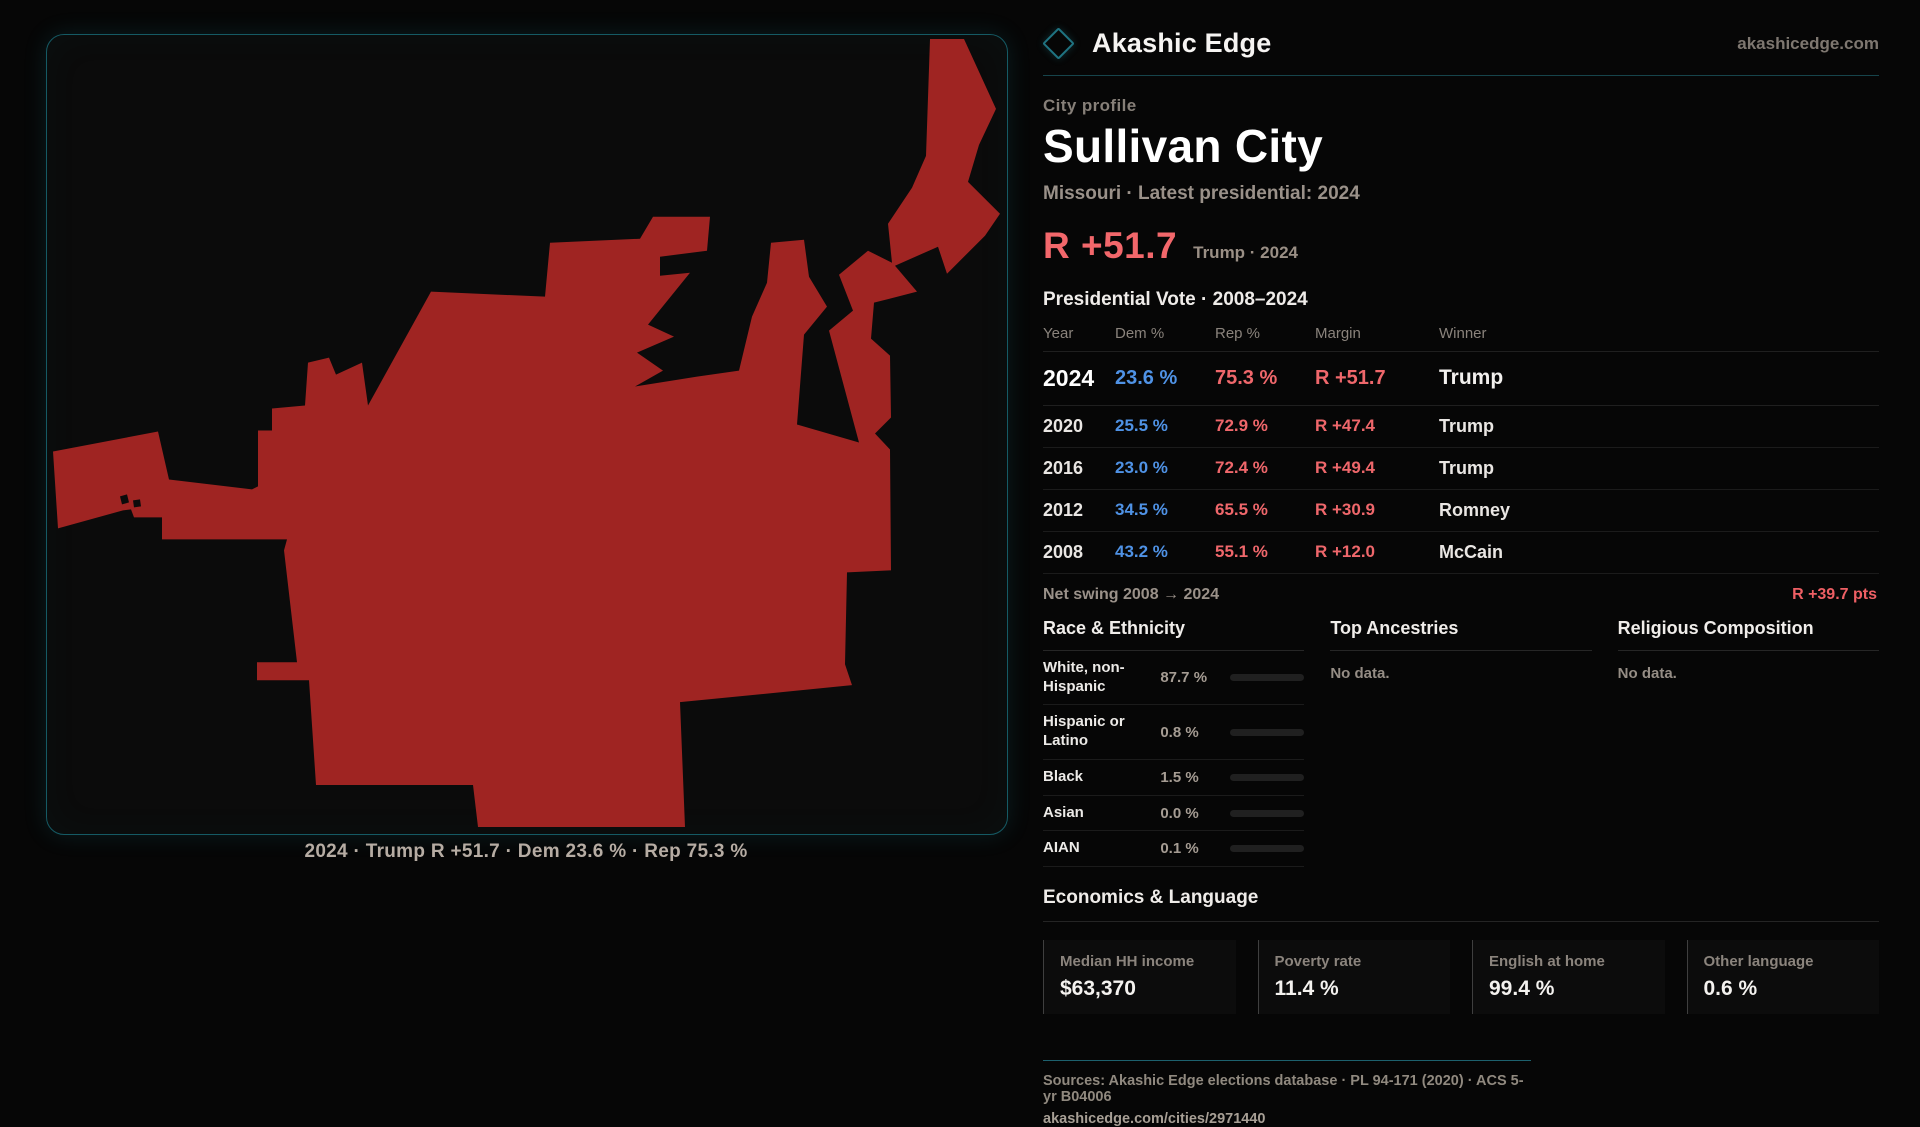  Describe the element at coordinates (1179, 732) in the screenshot. I see `race-value: 0.8 %` at that location.